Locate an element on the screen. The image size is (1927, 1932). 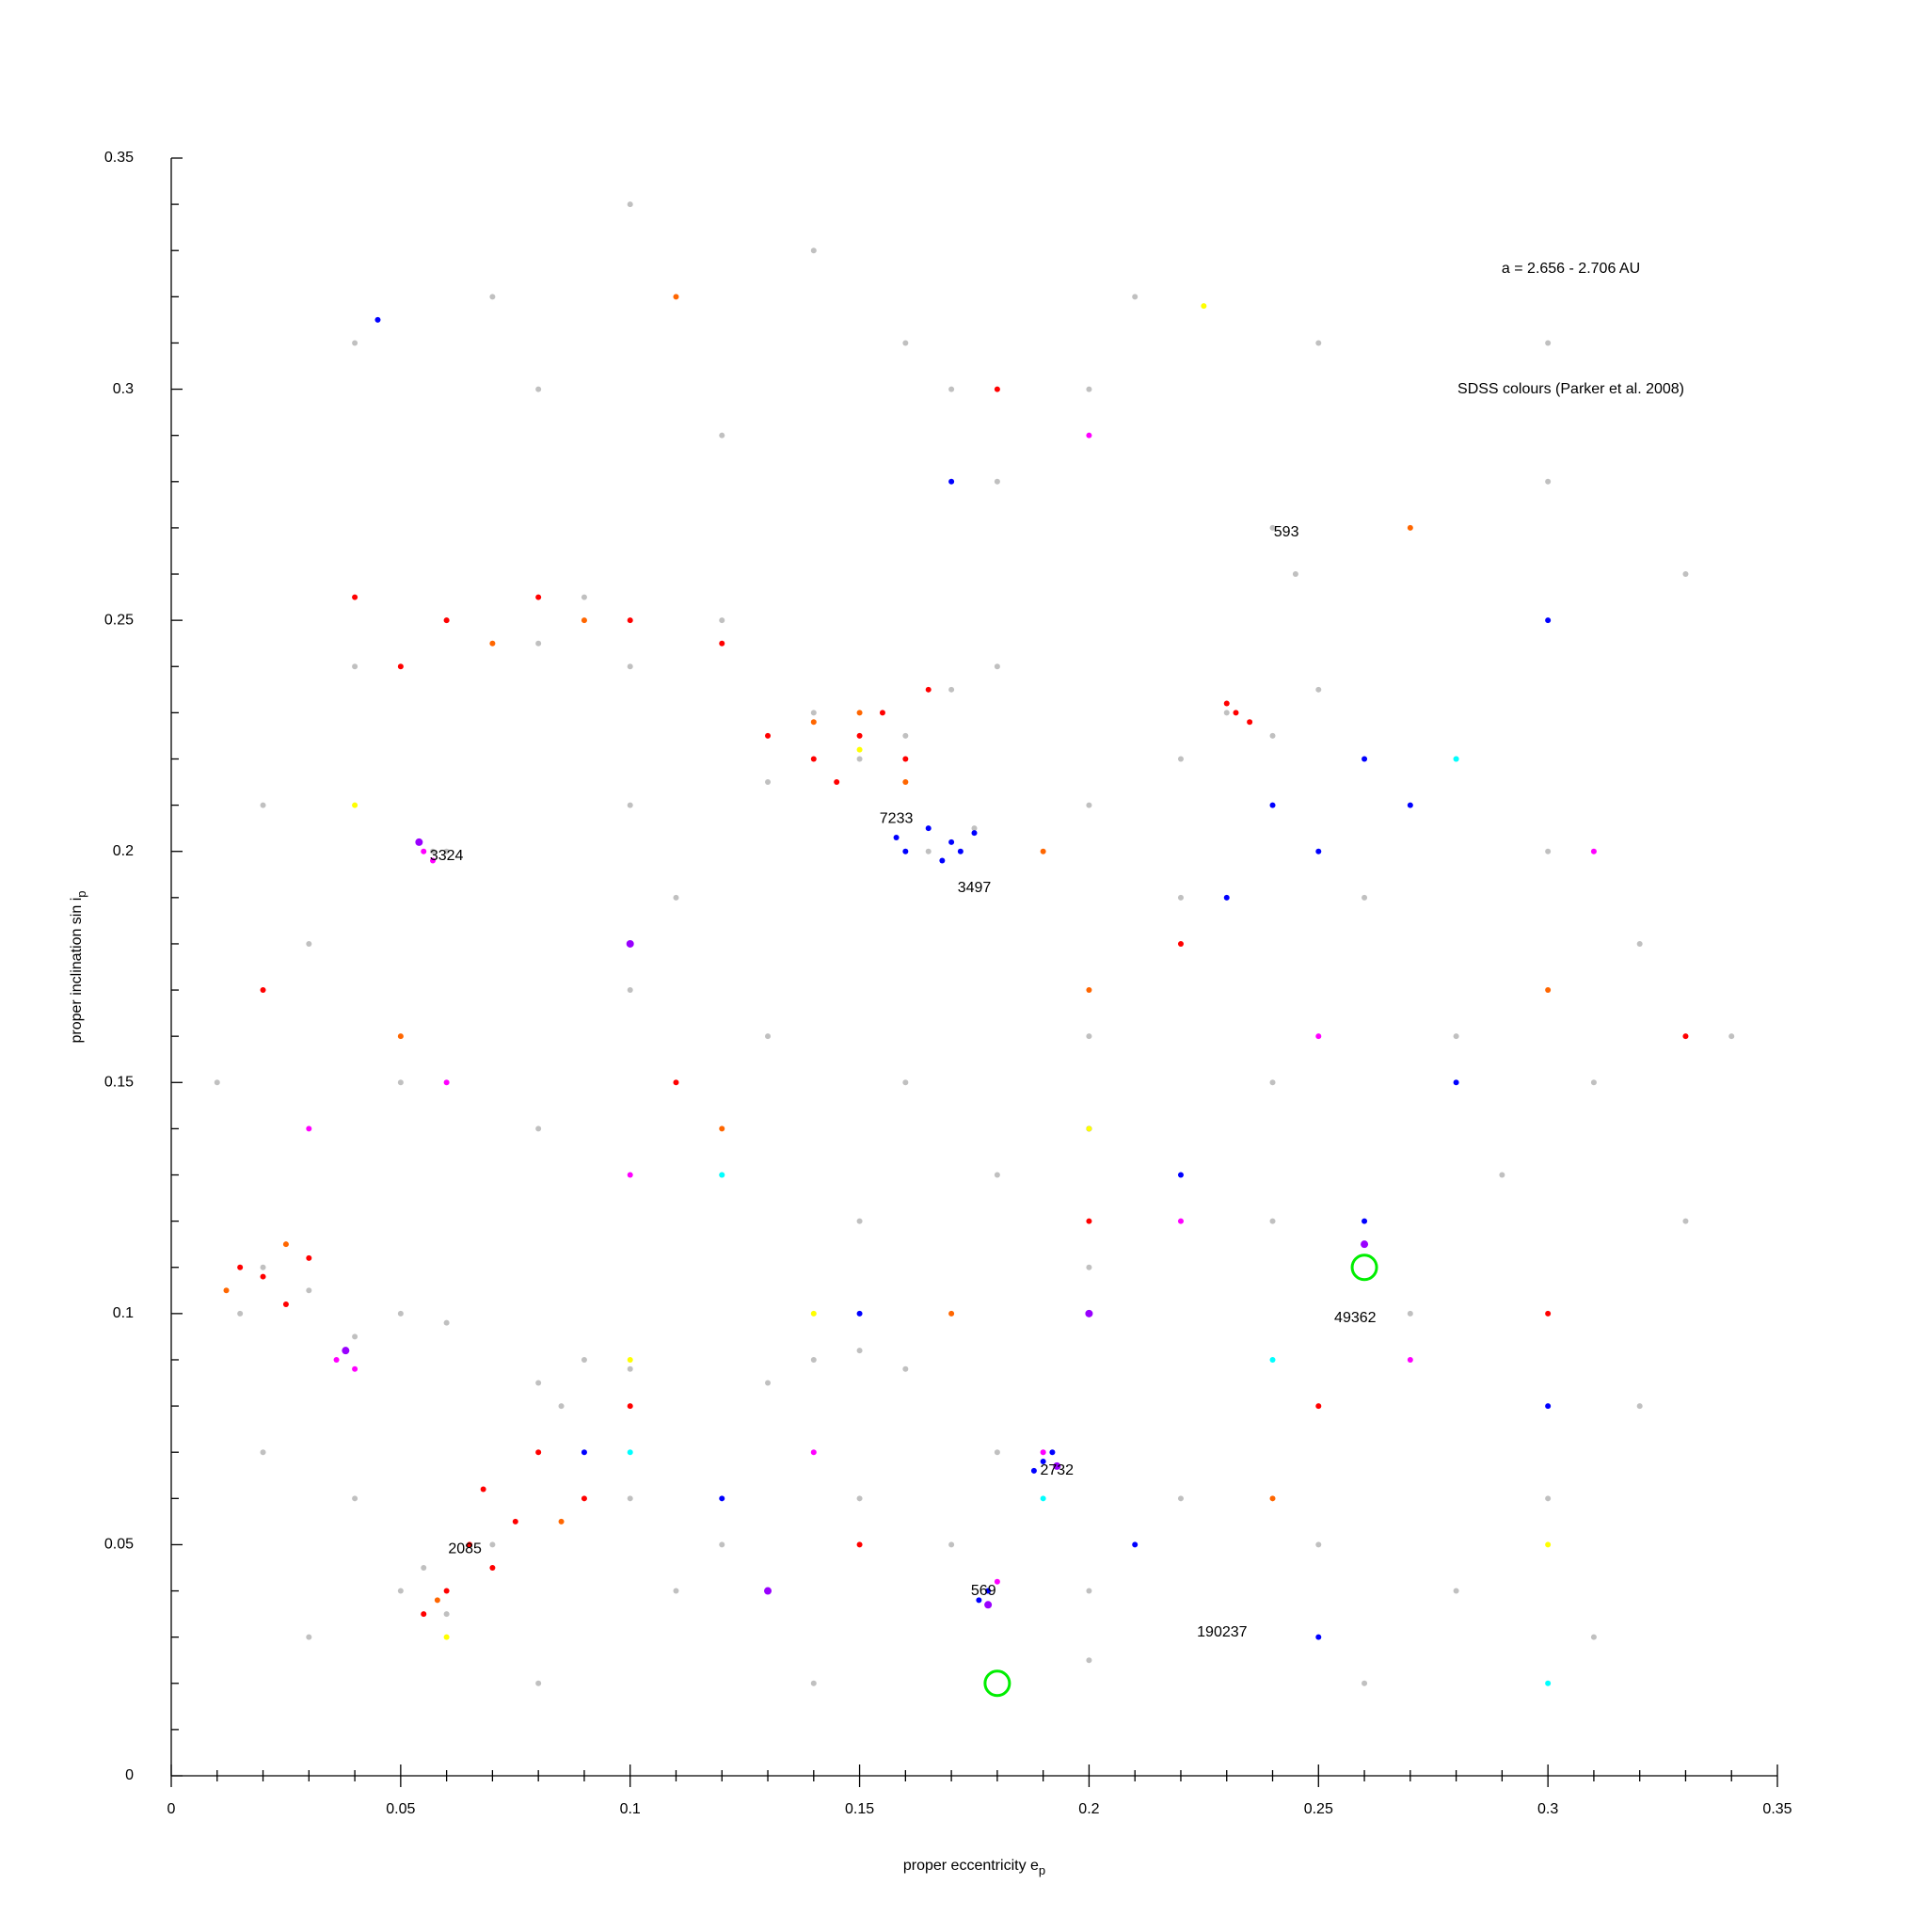
x-tick-label: 0.2 is located at coordinates (1088, 1809).